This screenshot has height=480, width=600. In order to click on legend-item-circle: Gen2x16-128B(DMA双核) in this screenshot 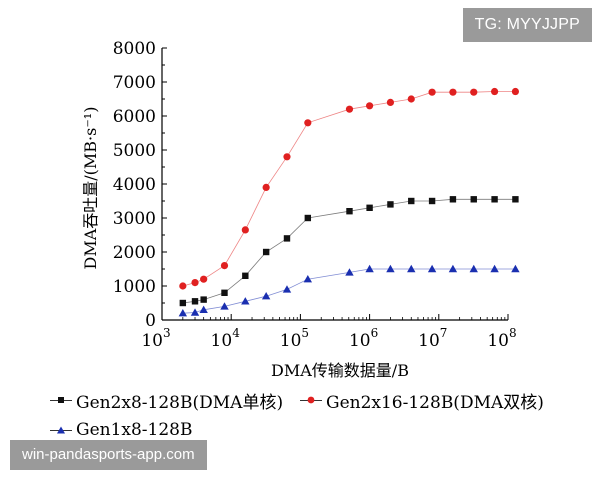, I will do `click(422, 400)`.